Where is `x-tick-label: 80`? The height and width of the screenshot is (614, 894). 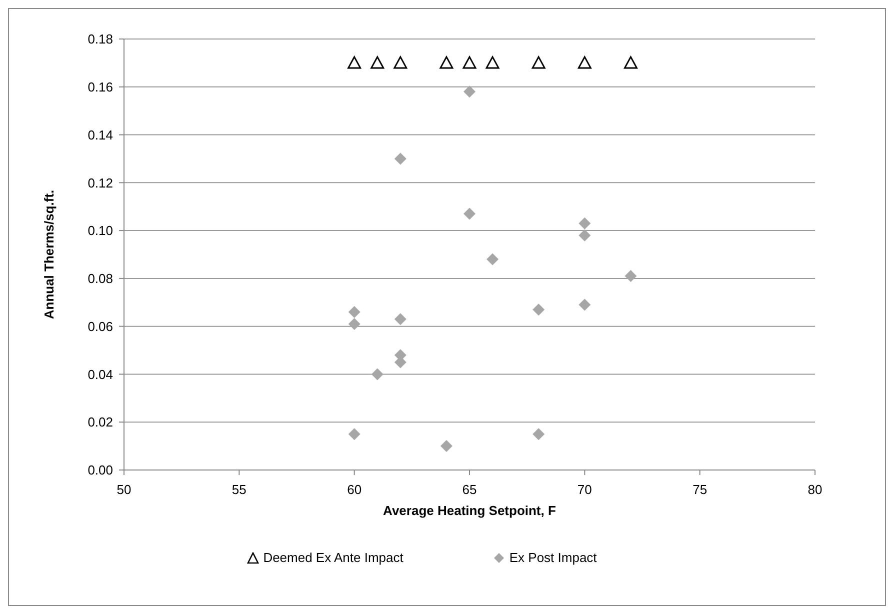
x-tick-label: 80 is located at coordinates (815, 490).